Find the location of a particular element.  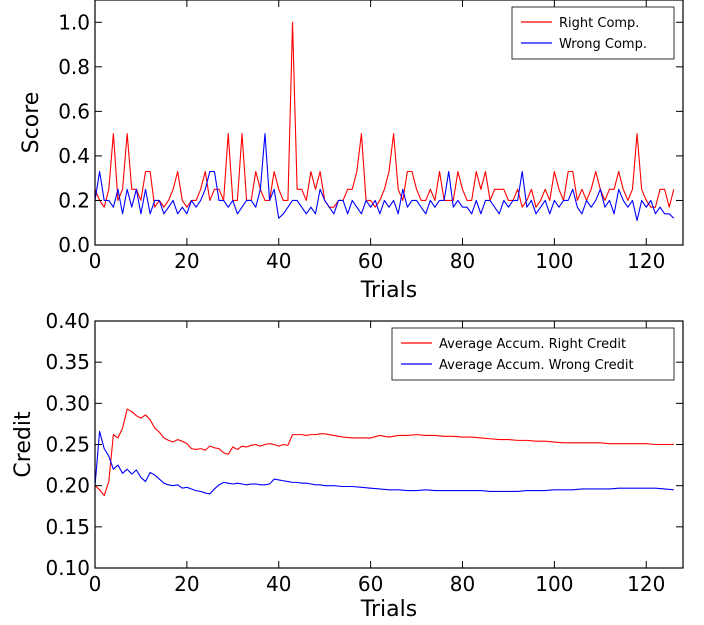

series-line-right is located at coordinates (384, 452).